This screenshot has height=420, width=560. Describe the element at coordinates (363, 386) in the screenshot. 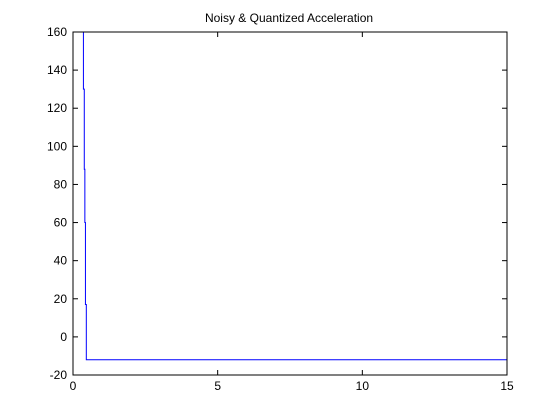

I see `x-tick-label: 10` at that location.